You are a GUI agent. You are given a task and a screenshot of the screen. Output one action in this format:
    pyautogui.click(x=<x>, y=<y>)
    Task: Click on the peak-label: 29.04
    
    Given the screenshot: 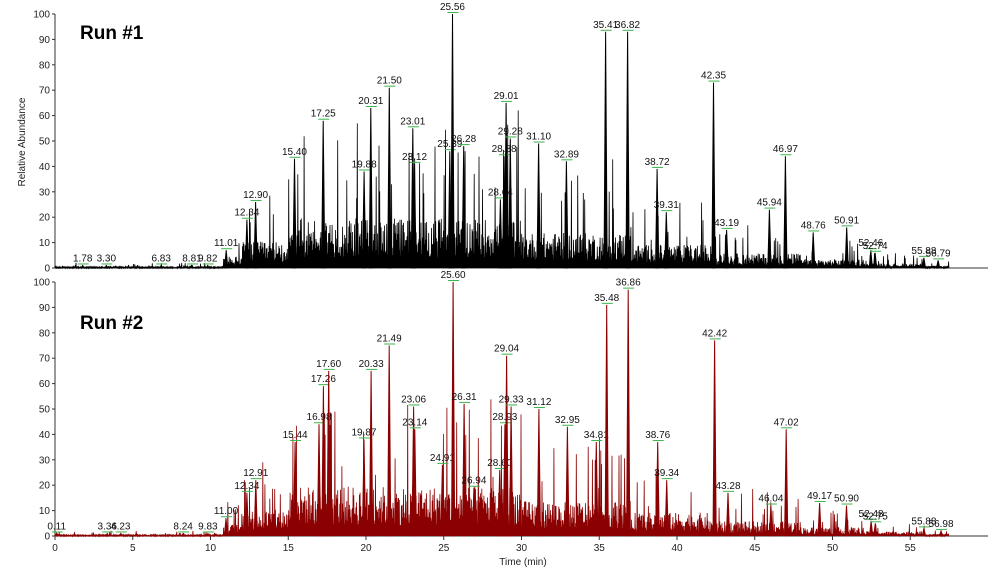 What is the action you would take?
    pyautogui.click(x=506, y=349)
    